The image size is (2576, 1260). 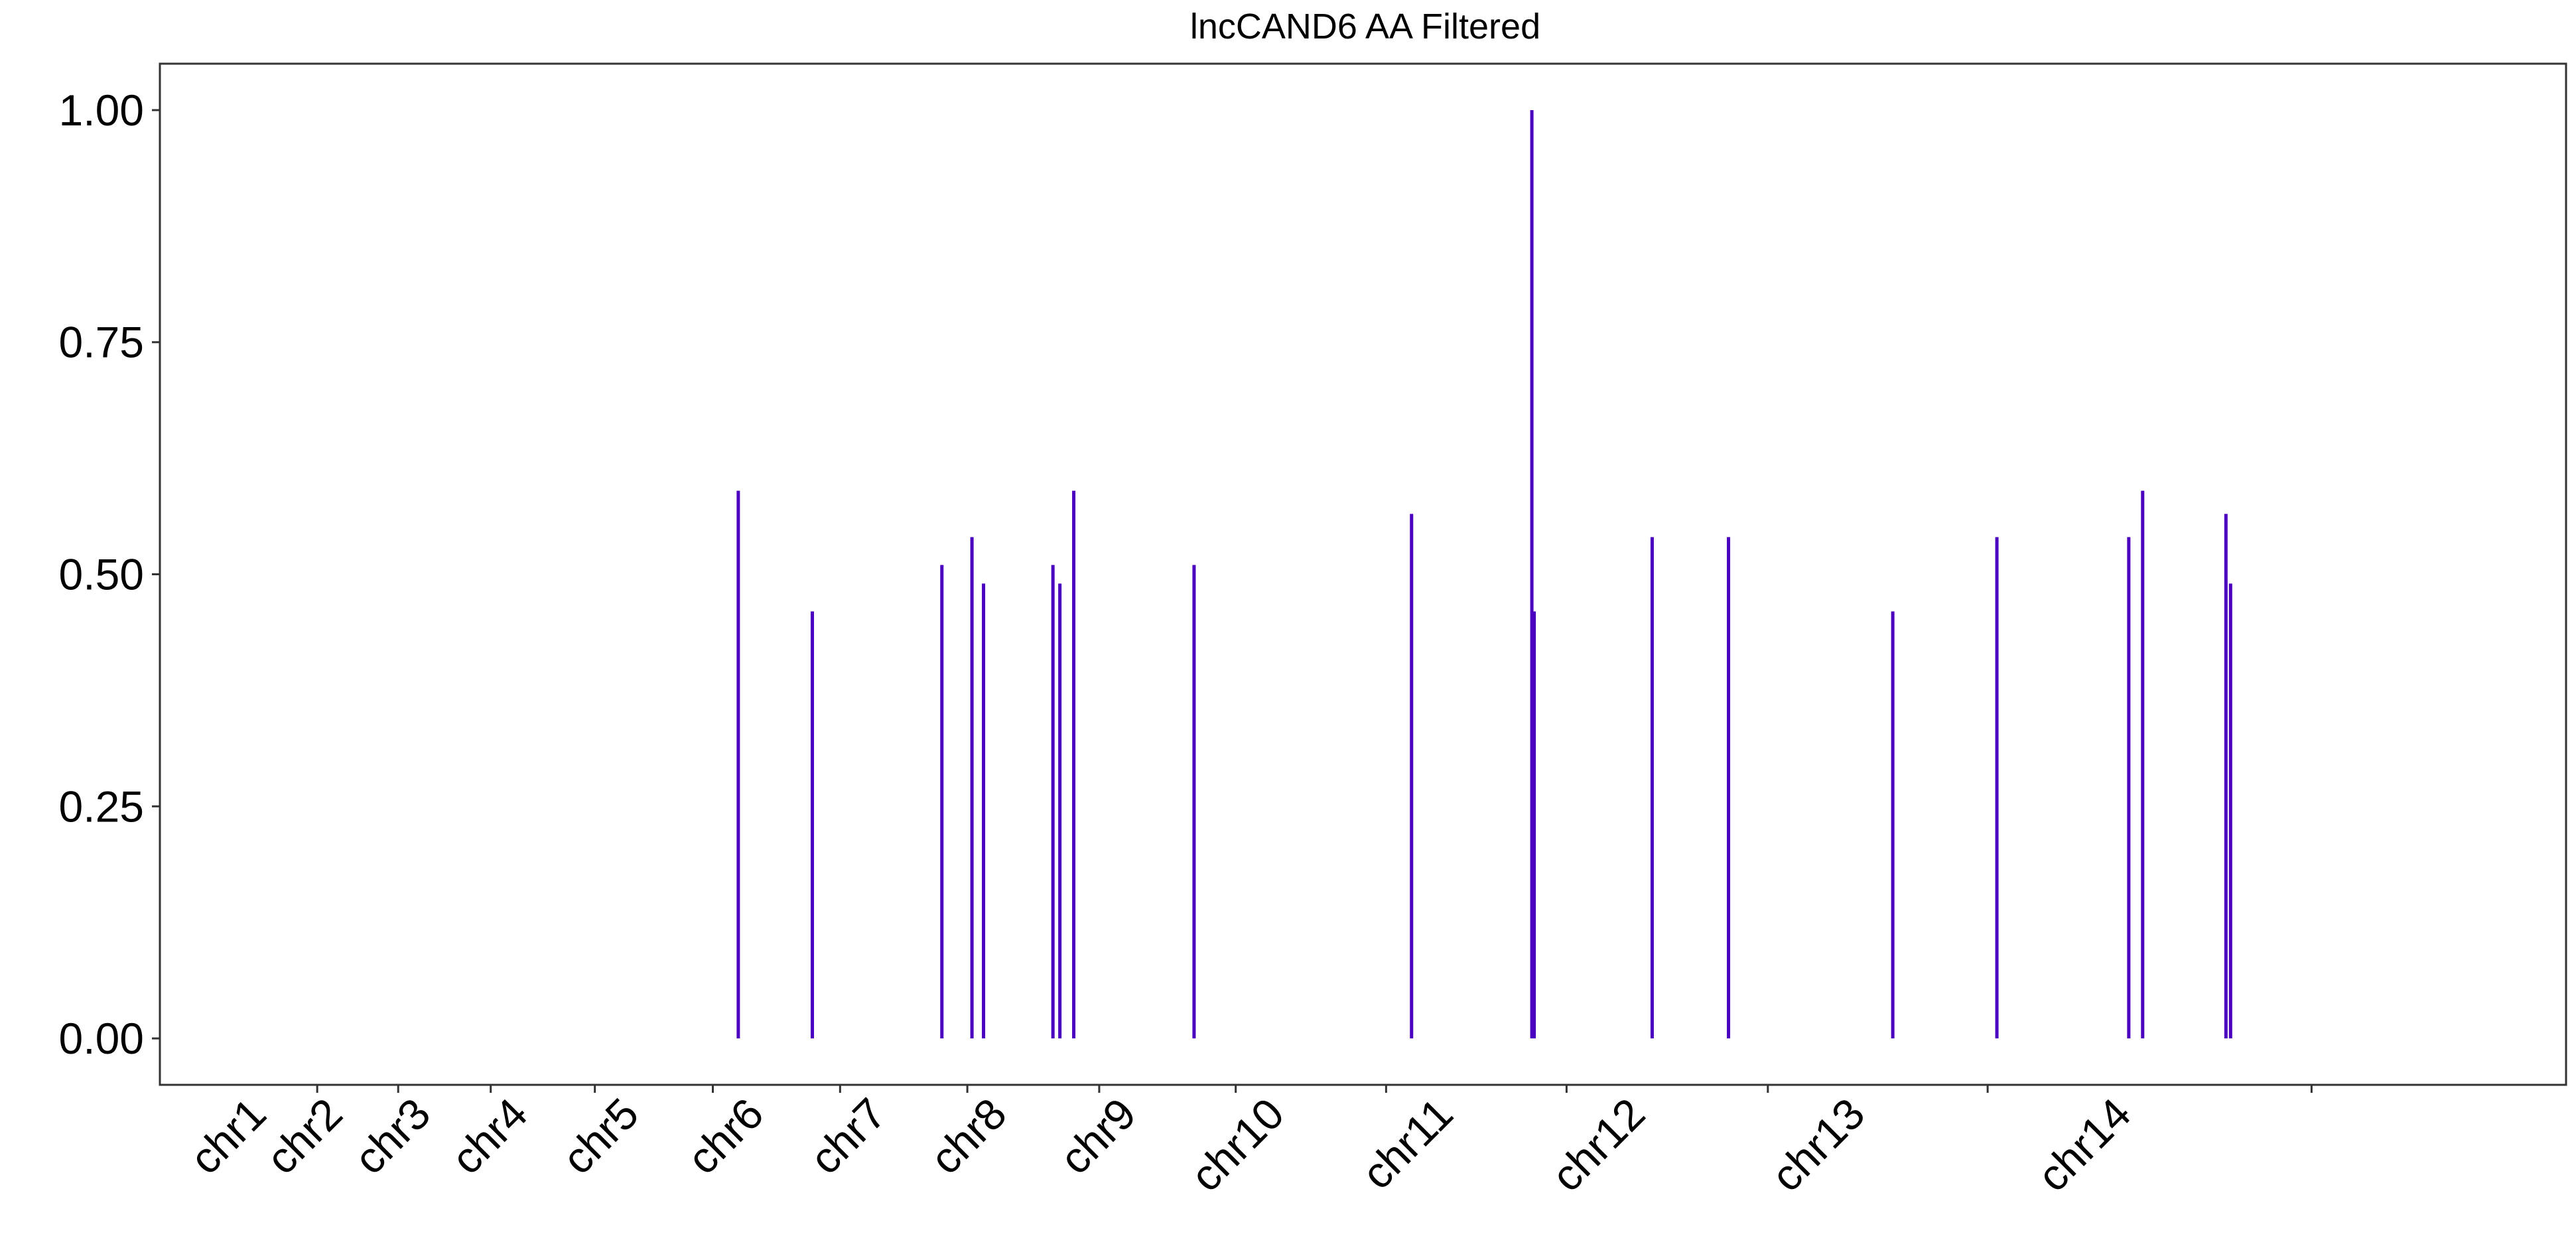 What do you see at coordinates (101, 574) in the screenshot?
I see `y-tick-label: 0.50` at bounding box center [101, 574].